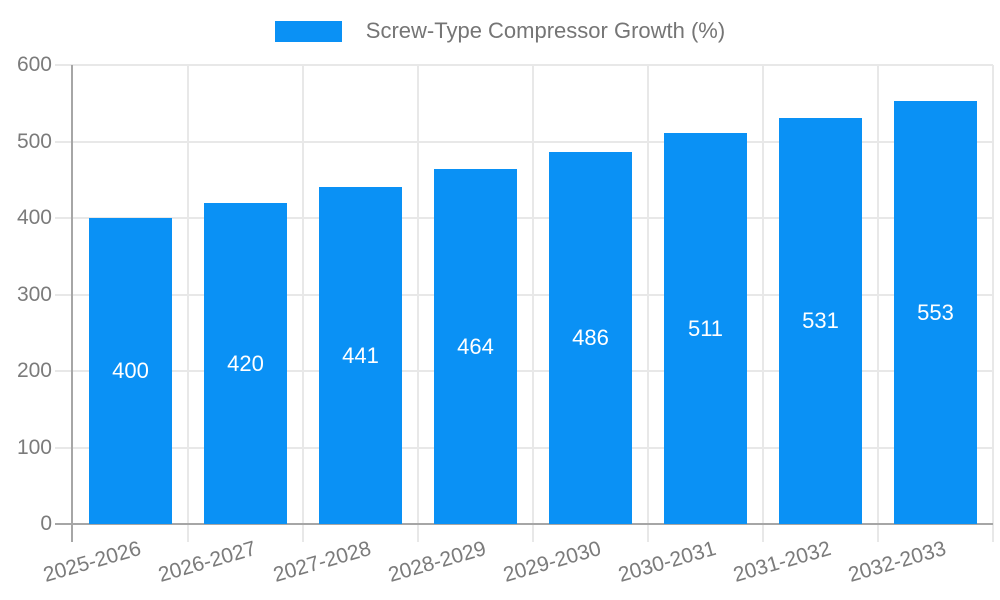 This screenshot has width=1000, height=600. I want to click on x-tick-label: 2029-2030, so click(552, 561).